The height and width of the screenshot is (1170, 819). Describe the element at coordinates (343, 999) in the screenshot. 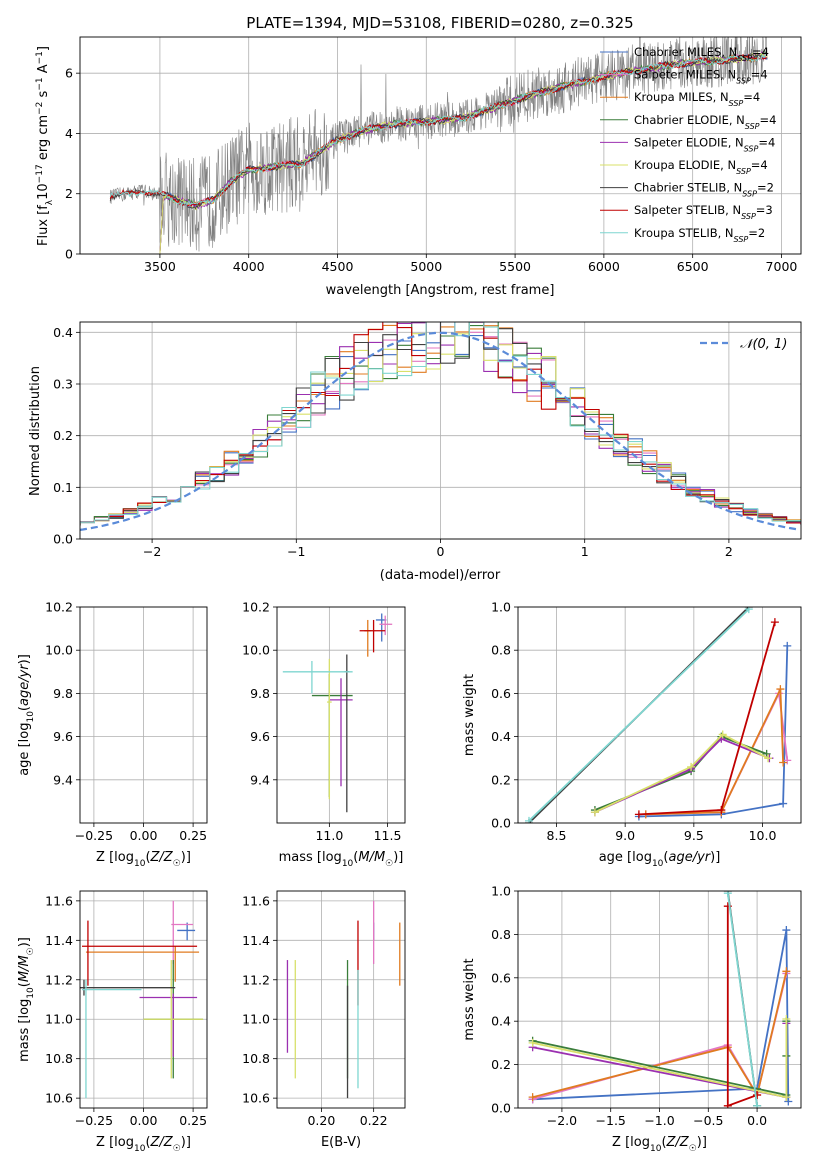

I see `errorbar-plot-area` at that location.